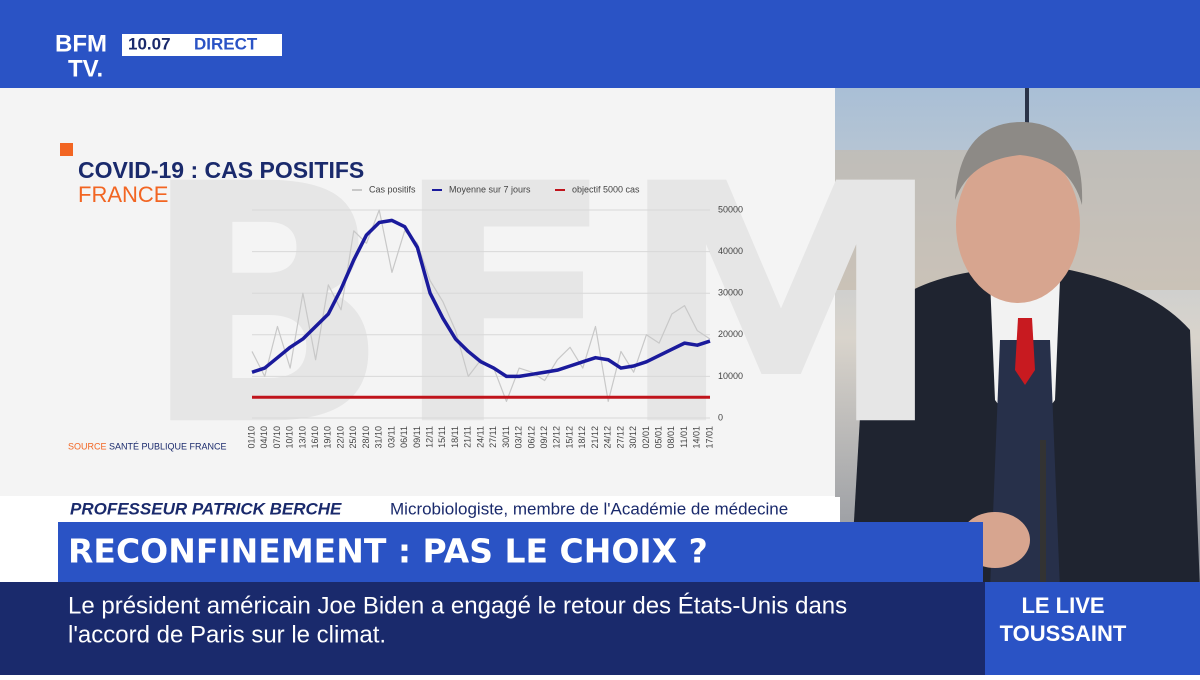 Image resolution: width=1200 pixels, height=680 pixels. Describe the element at coordinates (206, 508) in the screenshot. I see `guest-name: PROFESSEUR PATRICK BERCHE` at that location.